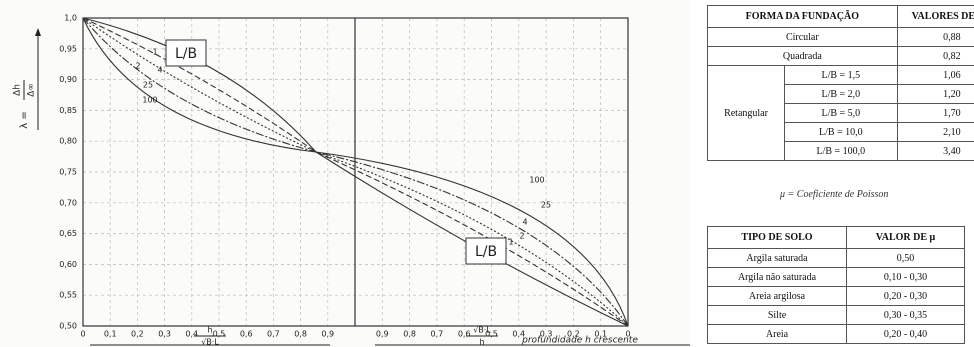 This screenshot has height=347, width=974. I want to click on group-cell: Retangular, so click(746, 113).